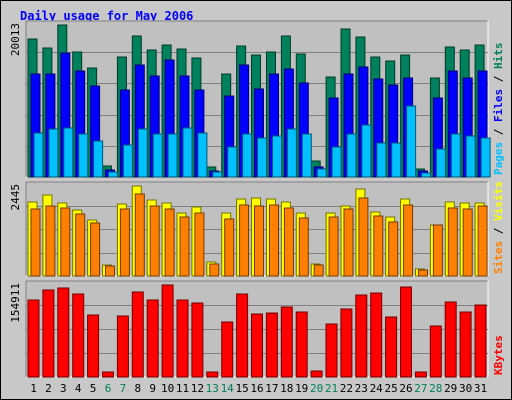 This screenshot has width=512, height=400. What do you see at coordinates (15, 39) in the screenshot?
I see `y-axis-max-label: 20013` at bounding box center [15, 39].